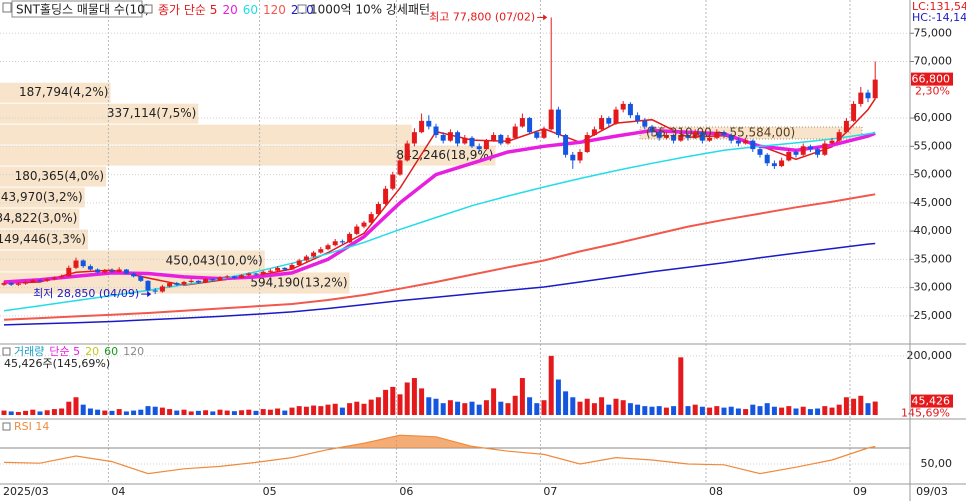  I want to click on y-tick-label: 50,00, so click(937, 463).